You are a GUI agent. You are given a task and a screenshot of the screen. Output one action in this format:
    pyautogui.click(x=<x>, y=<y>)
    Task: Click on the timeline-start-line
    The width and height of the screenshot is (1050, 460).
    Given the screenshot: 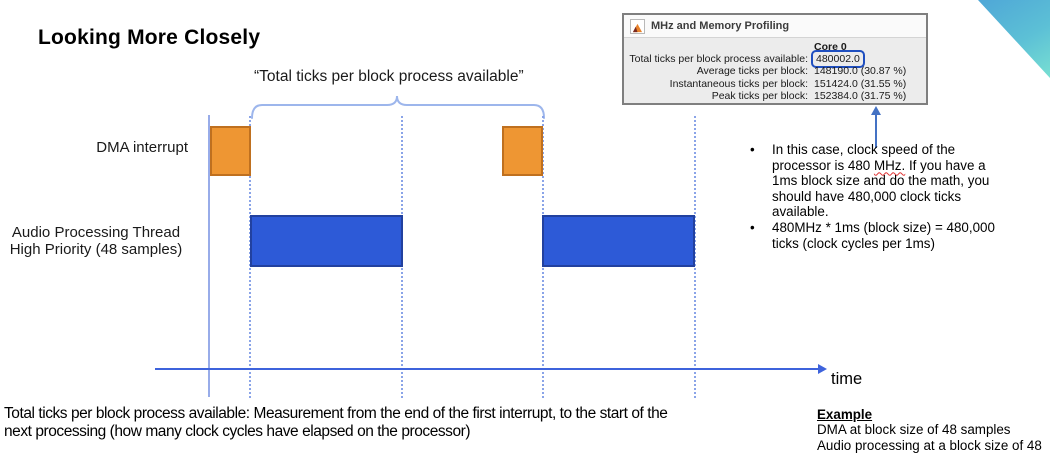 What is the action you would take?
    pyautogui.click(x=209, y=256)
    